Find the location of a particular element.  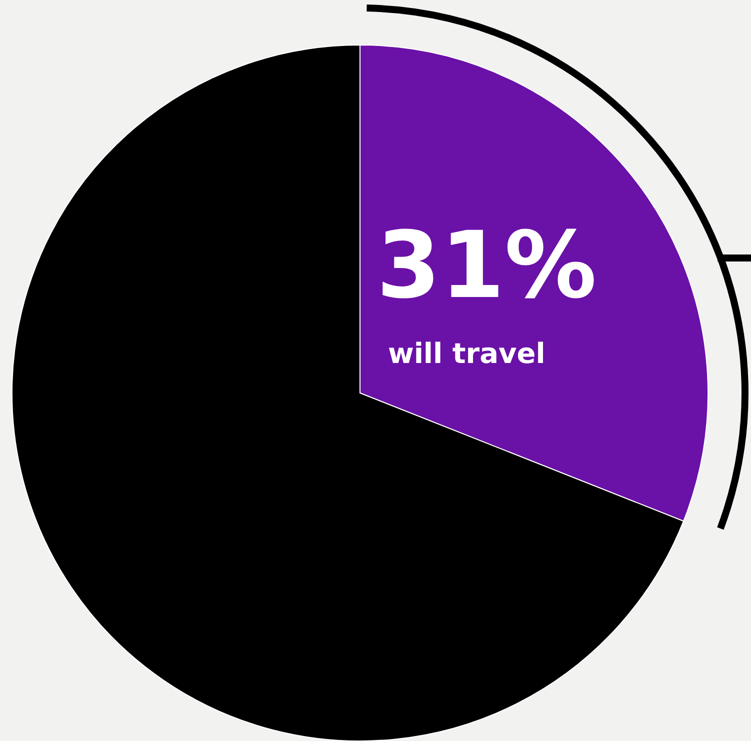

data-label: 31% is located at coordinates (486, 265).